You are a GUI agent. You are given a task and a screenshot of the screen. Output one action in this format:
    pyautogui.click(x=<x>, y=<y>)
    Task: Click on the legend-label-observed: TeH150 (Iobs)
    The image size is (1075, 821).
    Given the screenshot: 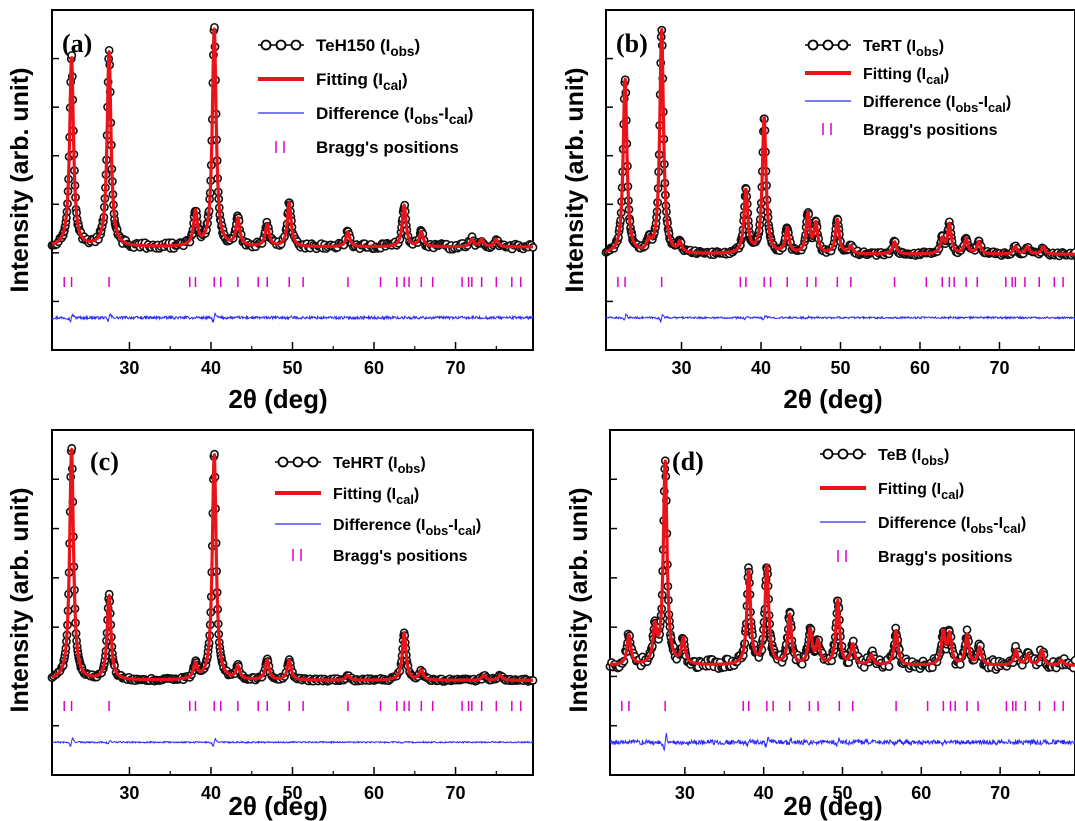 What is the action you would take?
    pyautogui.click(x=368, y=47)
    